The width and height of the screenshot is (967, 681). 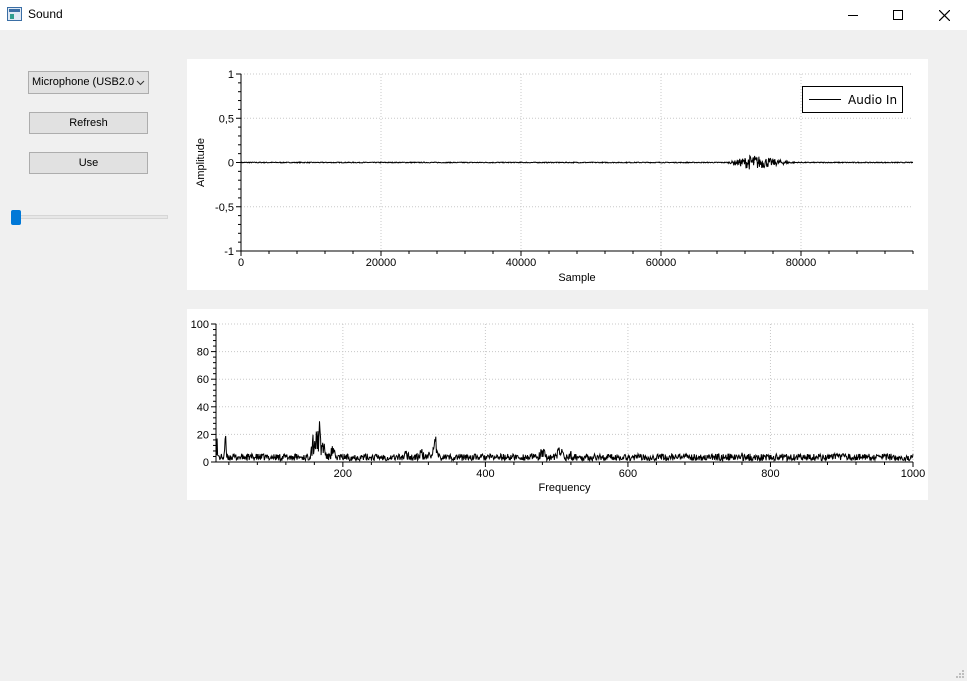 What do you see at coordinates (203, 353) in the screenshot?
I see `spectrum-y-tick-label: 80` at bounding box center [203, 353].